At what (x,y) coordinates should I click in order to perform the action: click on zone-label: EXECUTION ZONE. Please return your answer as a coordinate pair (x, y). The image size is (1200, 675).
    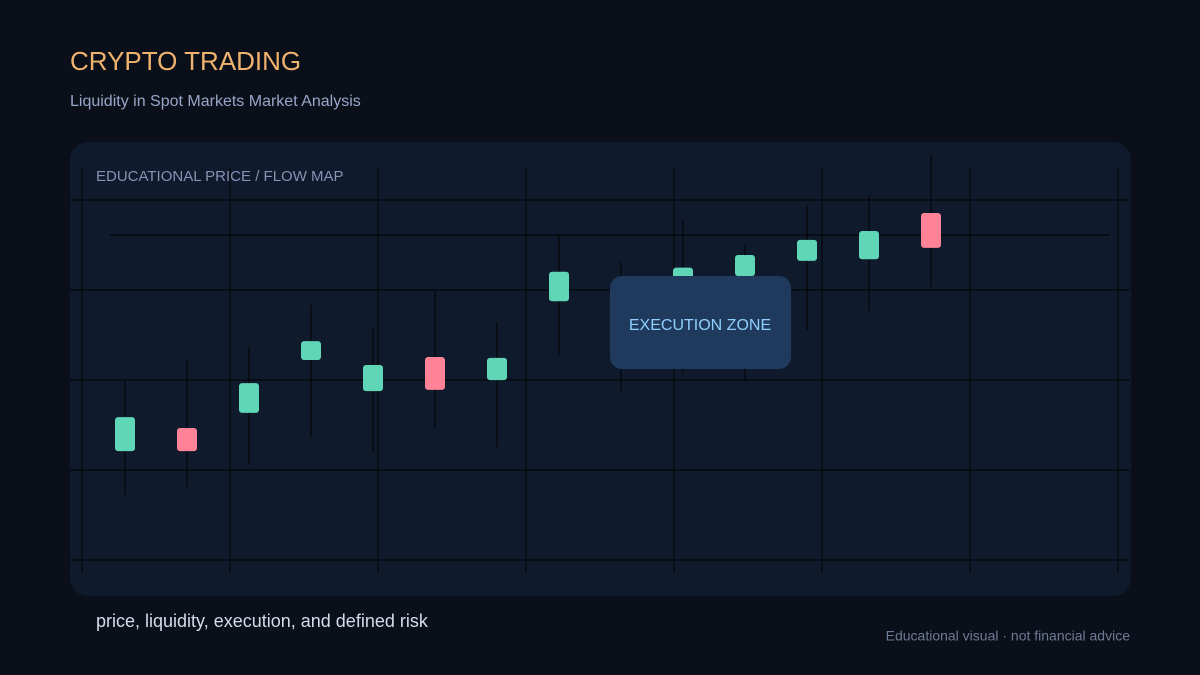
    Looking at the image, I should click on (700, 325).